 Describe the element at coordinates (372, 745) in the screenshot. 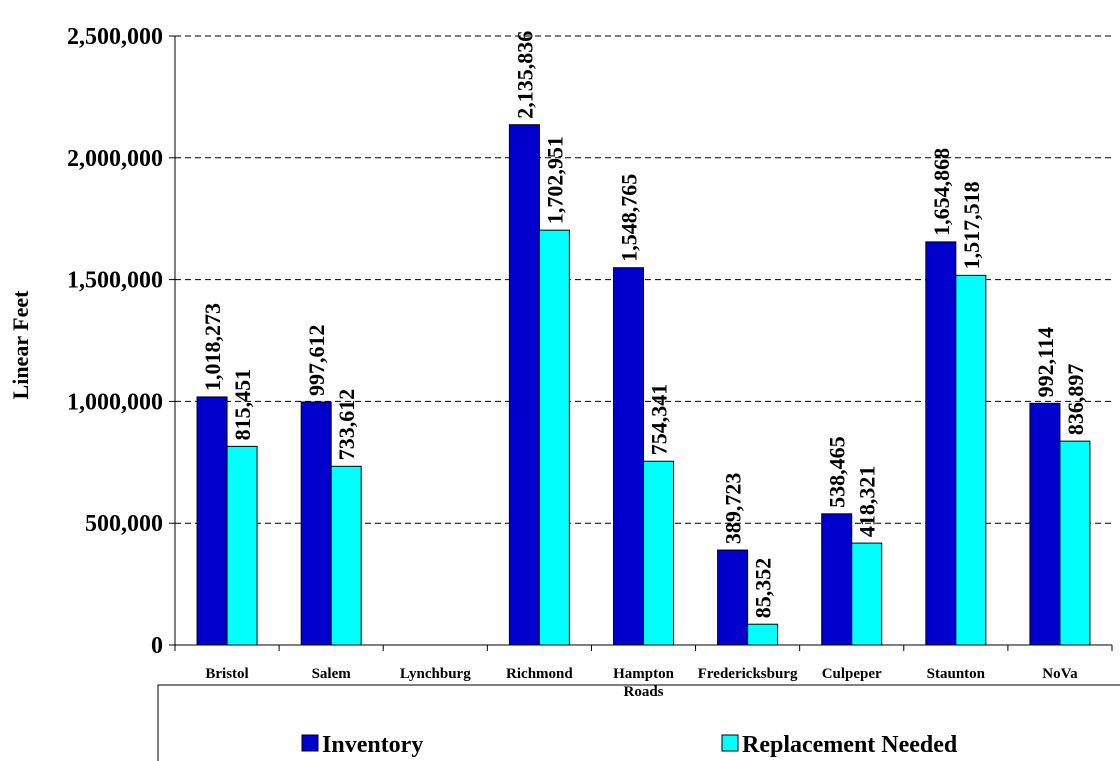

I see `legend-label: Inventory` at that location.